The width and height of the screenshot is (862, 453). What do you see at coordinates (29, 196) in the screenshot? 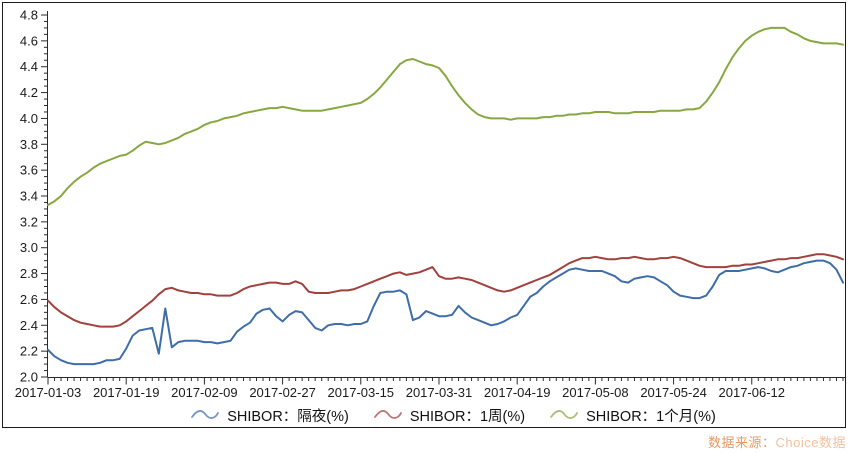
I see `y-tick-label: 3.4` at bounding box center [29, 196].